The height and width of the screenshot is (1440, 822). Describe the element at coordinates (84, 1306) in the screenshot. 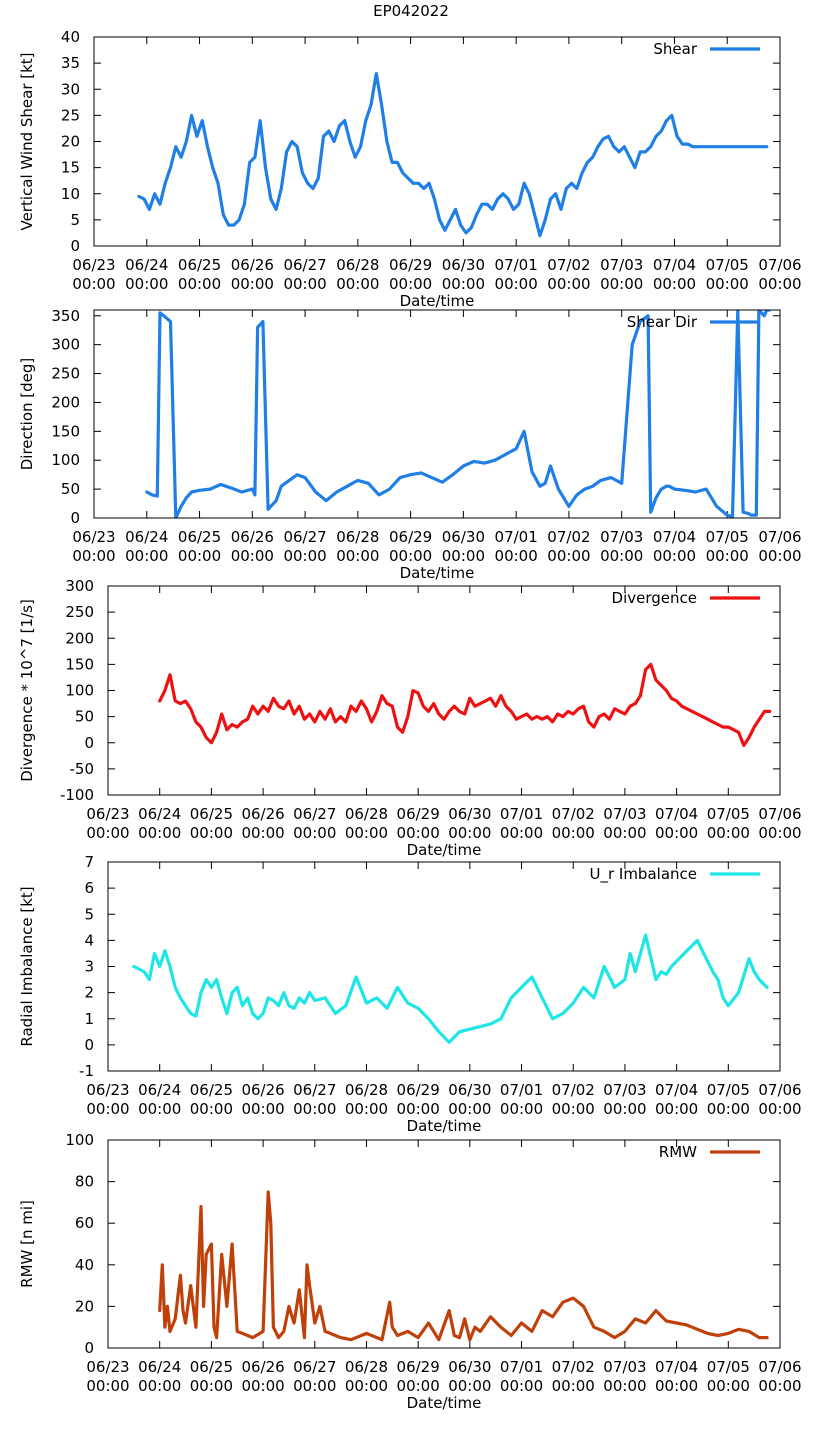

I see `y-tick-label: 20` at that location.